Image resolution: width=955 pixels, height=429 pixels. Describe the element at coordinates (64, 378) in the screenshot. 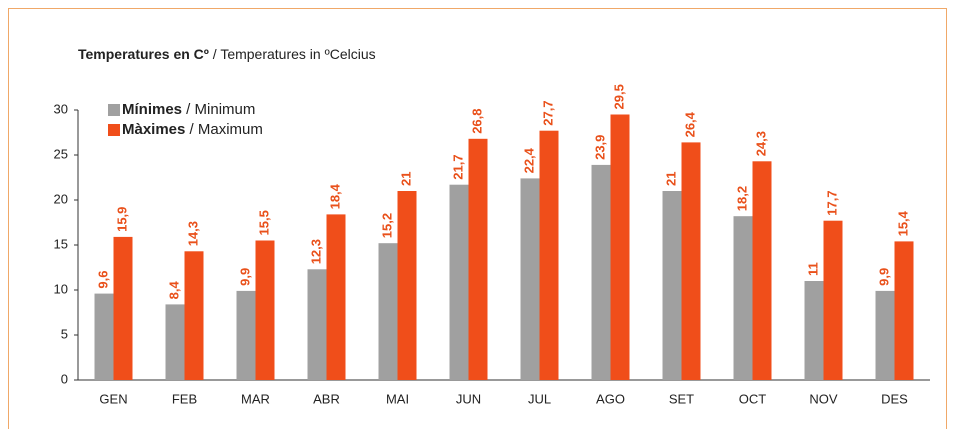

I see `y-tick-label: 0` at that location.